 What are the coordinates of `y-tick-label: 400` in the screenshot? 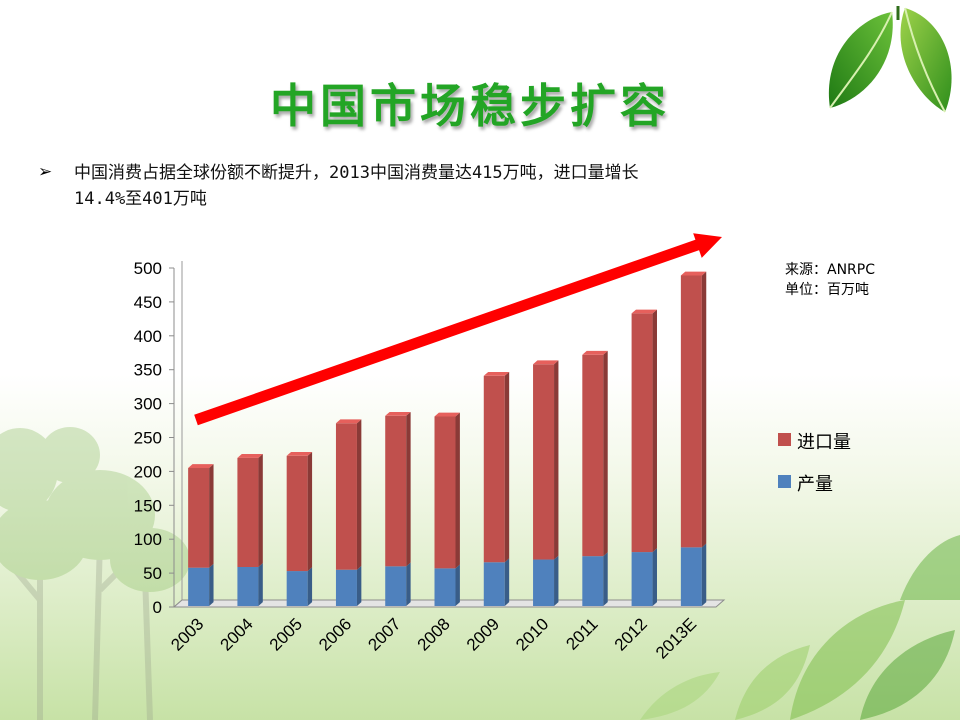 It's located at (148, 336).